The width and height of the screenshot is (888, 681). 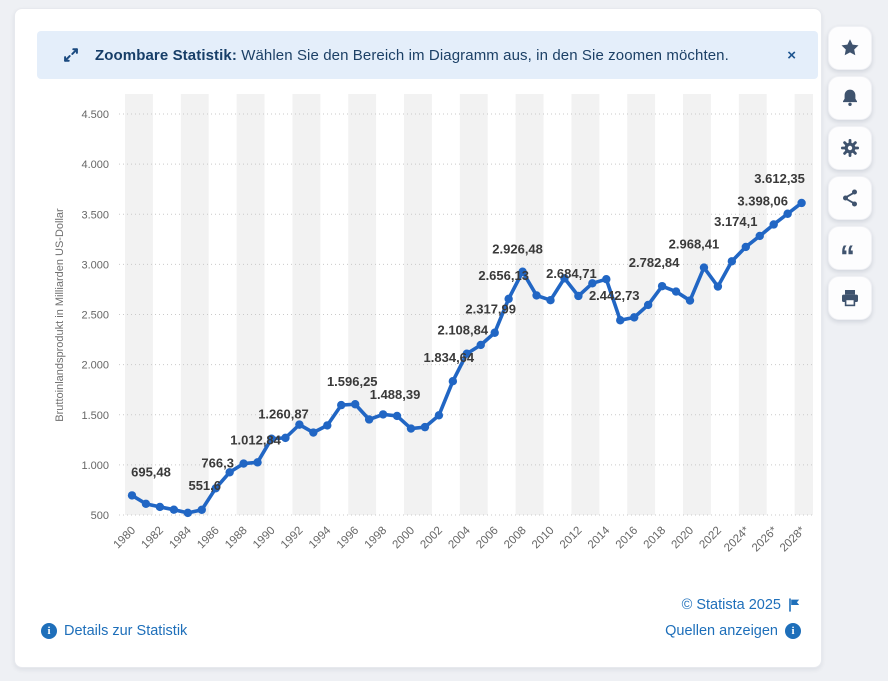 What do you see at coordinates (95, 215) in the screenshot?
I see `svg-text: 3.500` at bounding box center [95, 215].